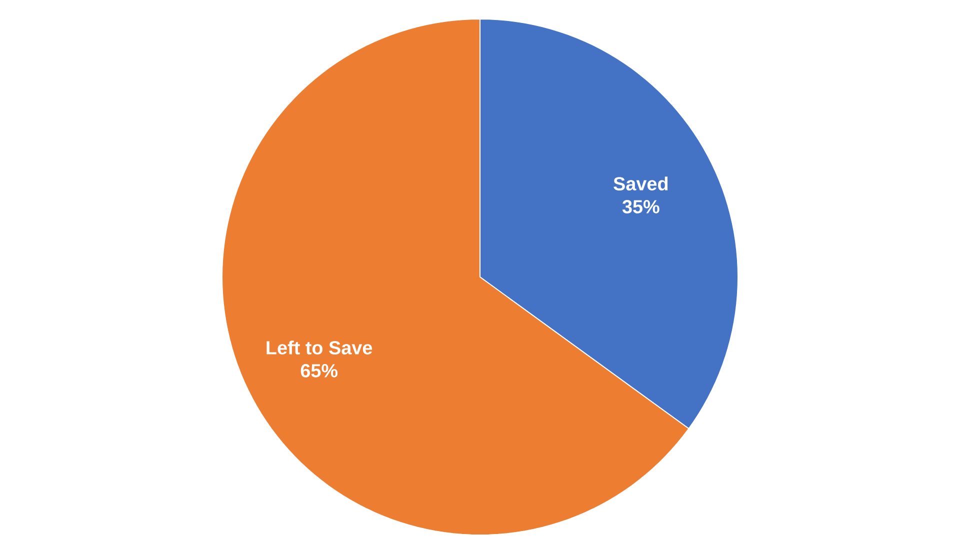  I want to click on data-label: 65%, so click(319, 371).